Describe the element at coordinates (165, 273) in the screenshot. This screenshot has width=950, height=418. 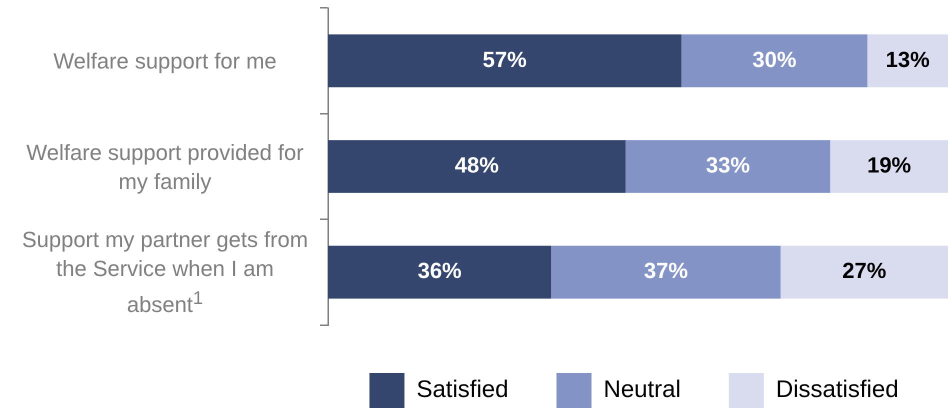
I see `y-tick-label: Support my partner gets from the Service when I am absent$^{1}$` at that location.